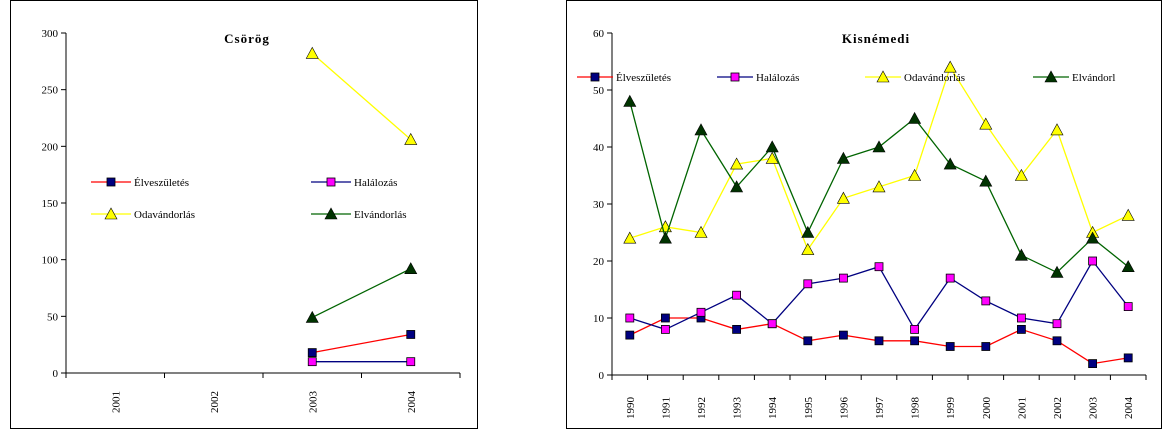  Describe the element at coordinates (599, 205) in the screenshot. I see `y-tick-label: 30` at that location.